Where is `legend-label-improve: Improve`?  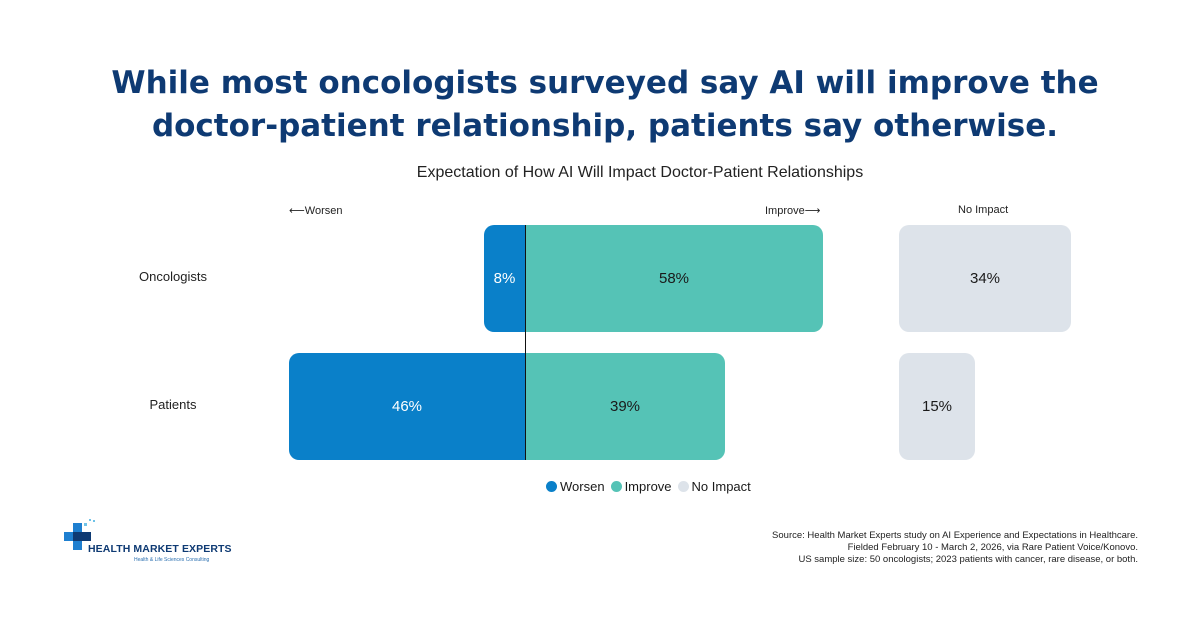
legend-label-improve: Improve is located at coordinates (648, 486).